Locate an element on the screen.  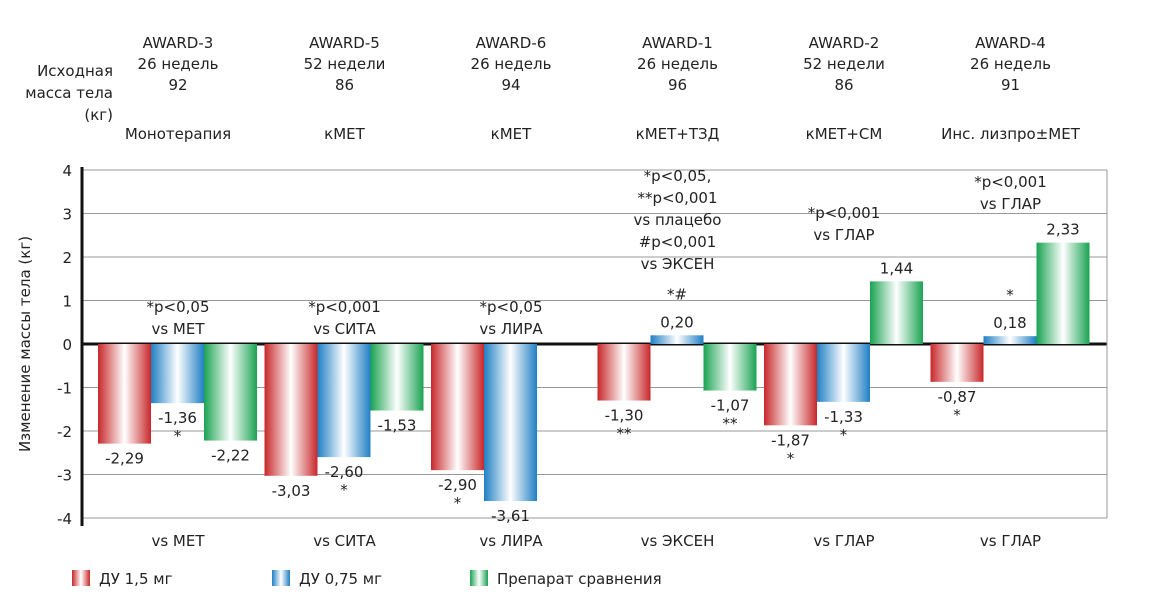
value-label: -1,30 is located at coordinates (624, 416).